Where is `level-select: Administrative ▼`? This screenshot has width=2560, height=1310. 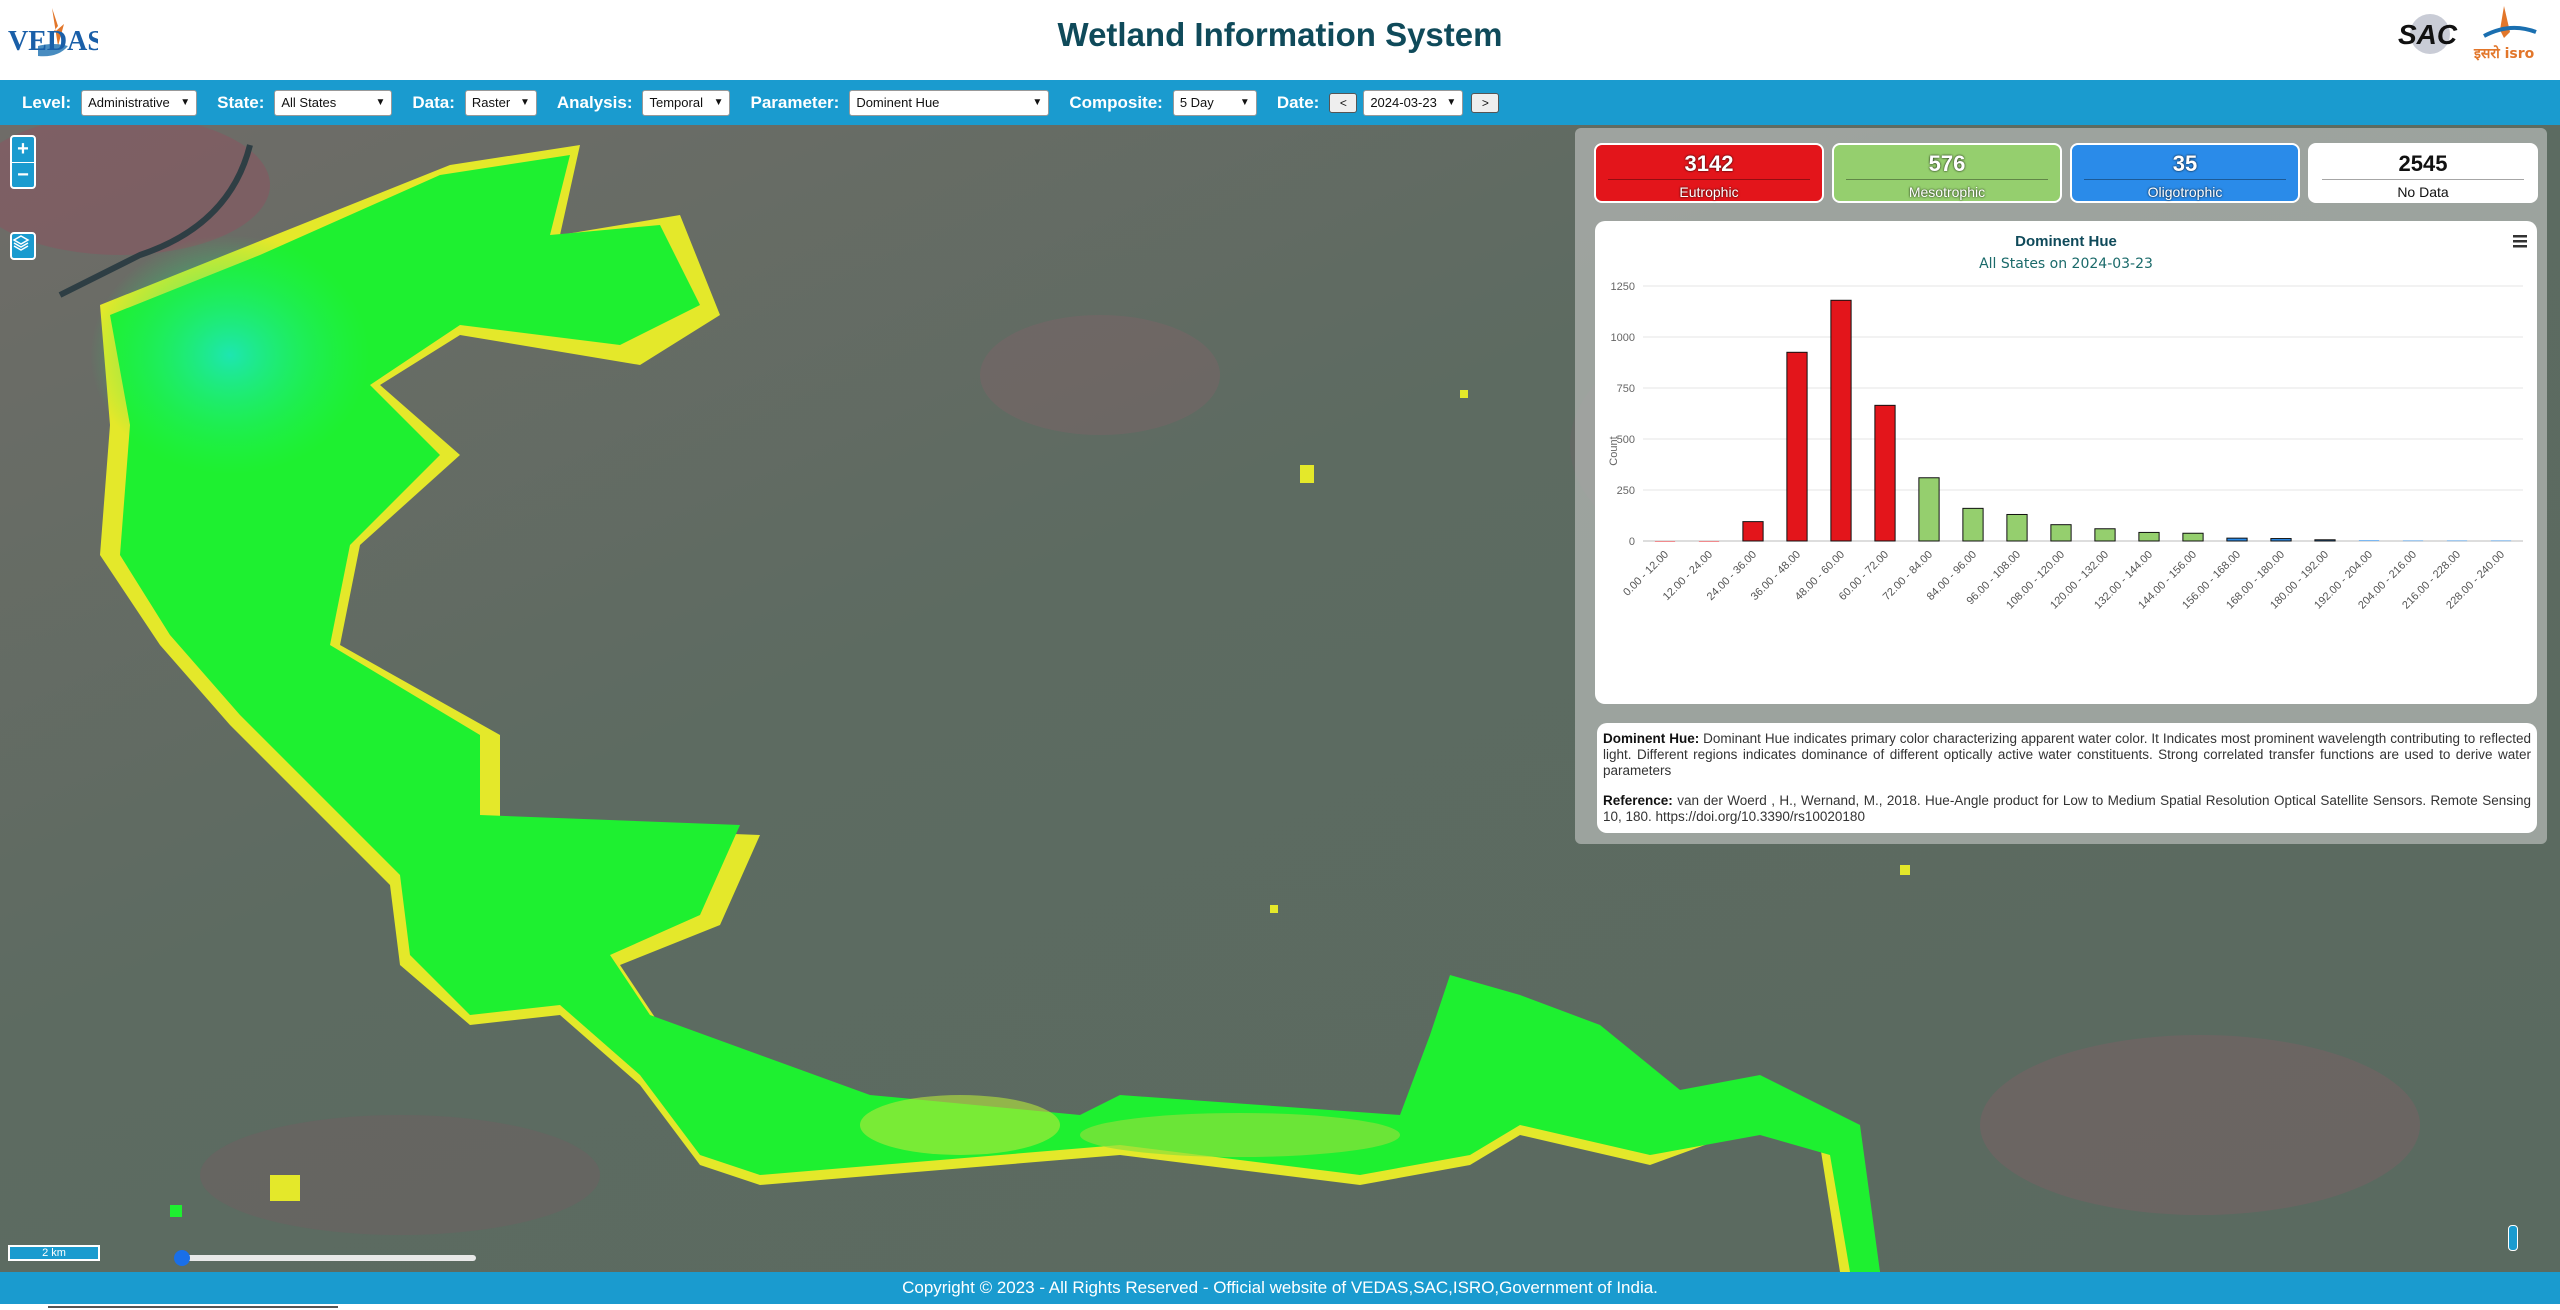
level-select: Administrative ▼ is located at coordinates (139, 102).